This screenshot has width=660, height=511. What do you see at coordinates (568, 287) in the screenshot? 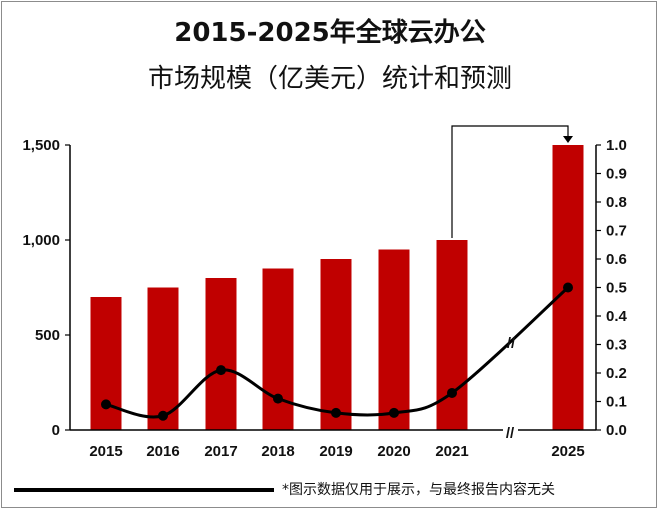
I see `line-point-2025` at bounding box center [568, 287].